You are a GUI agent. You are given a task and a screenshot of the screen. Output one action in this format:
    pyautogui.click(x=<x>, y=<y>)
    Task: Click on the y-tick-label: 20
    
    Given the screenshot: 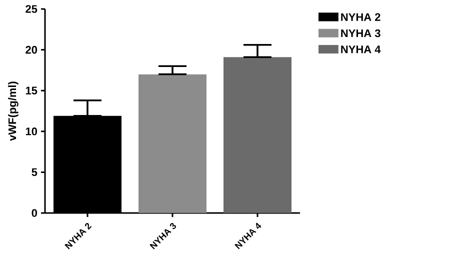 What is the action you would take?
    pyautogui.click(x=32, y=50)
    